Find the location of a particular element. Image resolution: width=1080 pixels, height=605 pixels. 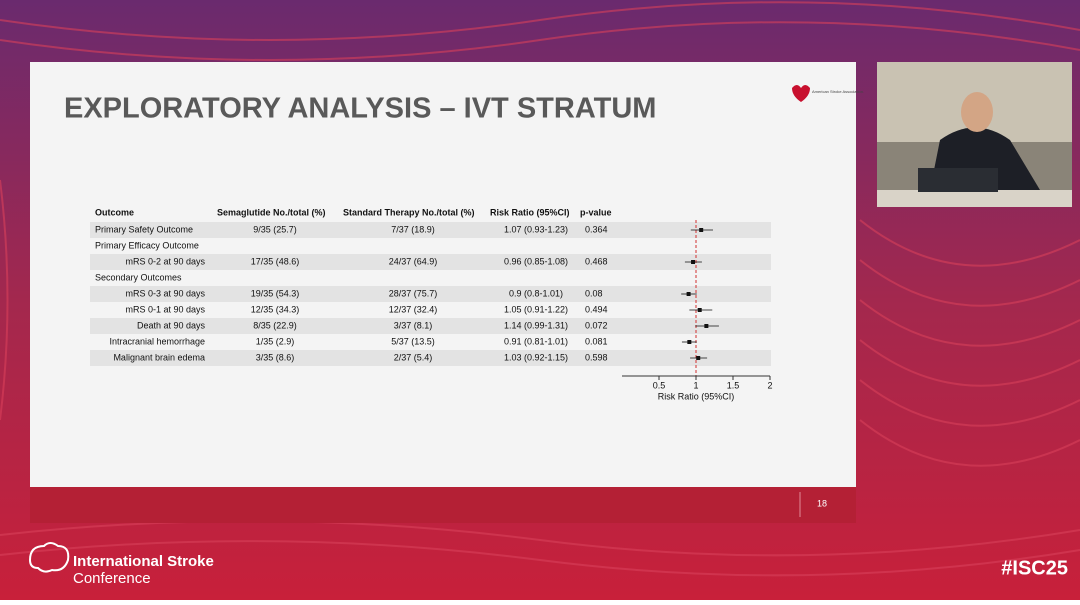

semaglutide: 9/35 (25.7) is located at coordinates (275, 229).